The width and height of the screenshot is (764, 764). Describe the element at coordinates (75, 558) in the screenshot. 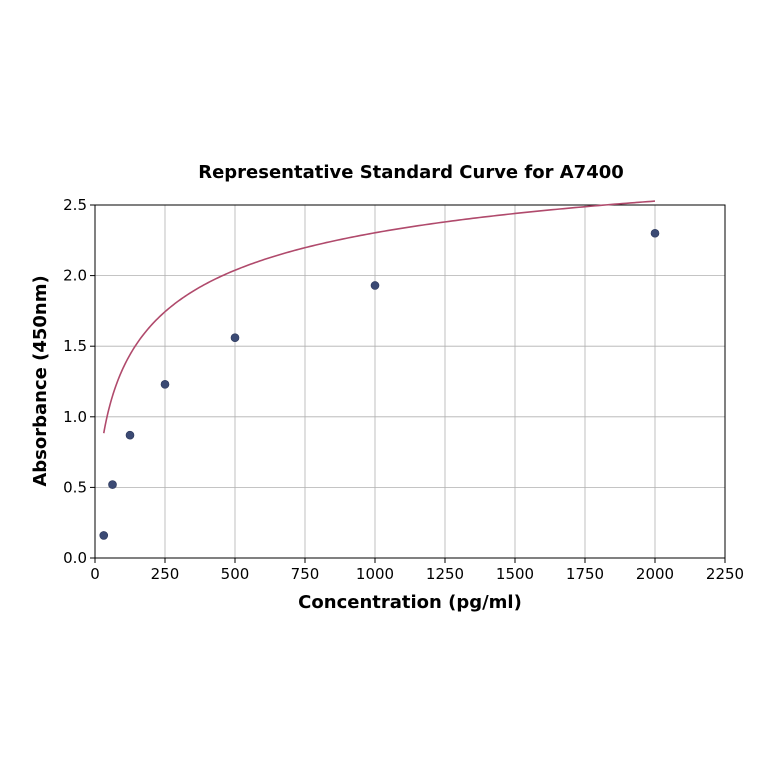

I see `y-tick-label: 0.0` at that location.